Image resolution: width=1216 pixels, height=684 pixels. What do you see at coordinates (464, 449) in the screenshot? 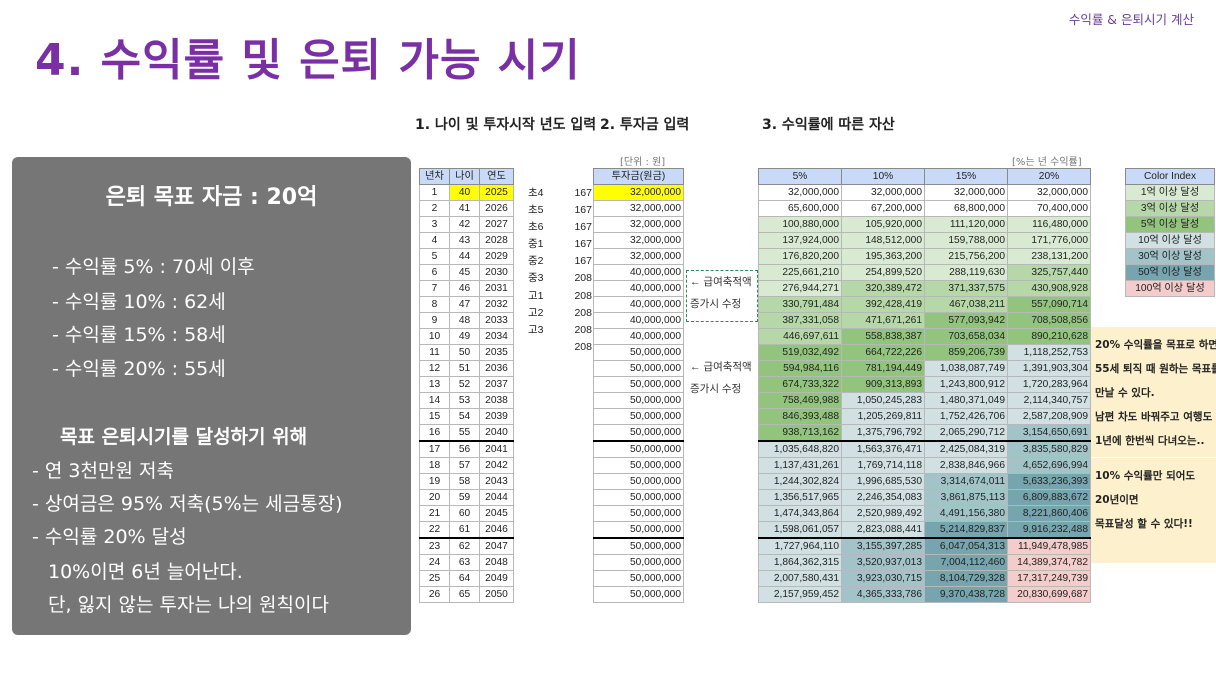
I see `age-cell: 56` at bounding box center [464, 449].